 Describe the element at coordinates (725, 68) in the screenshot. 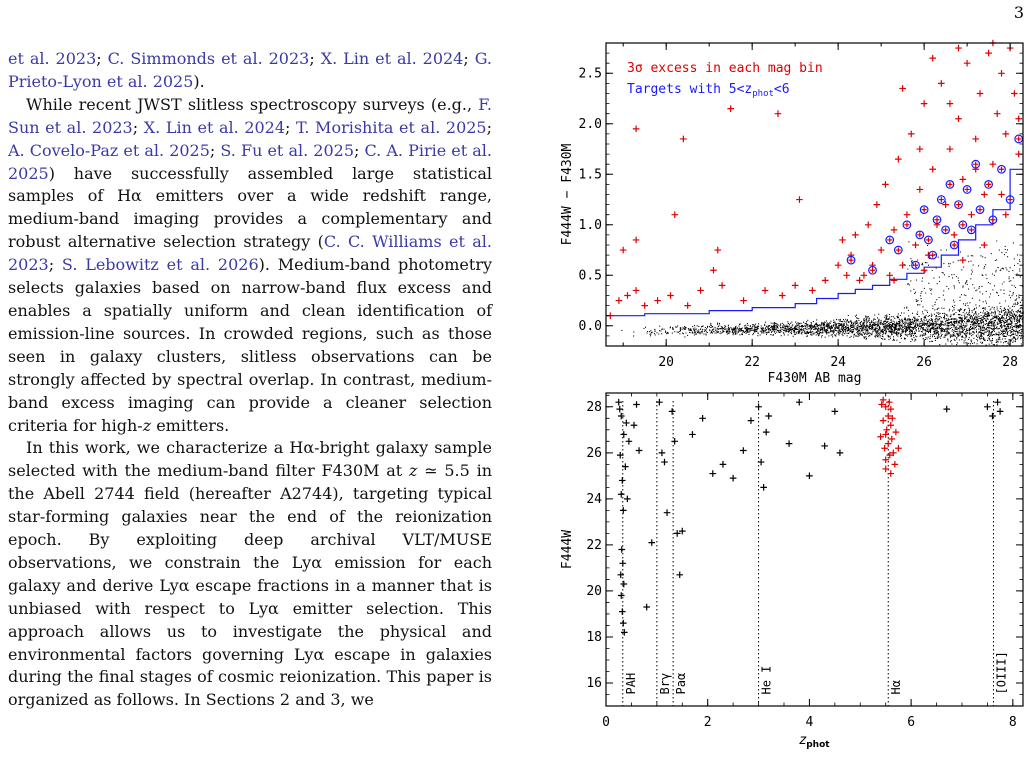

I see `legend-excess: 3σ excess in each mag bin` at that location.